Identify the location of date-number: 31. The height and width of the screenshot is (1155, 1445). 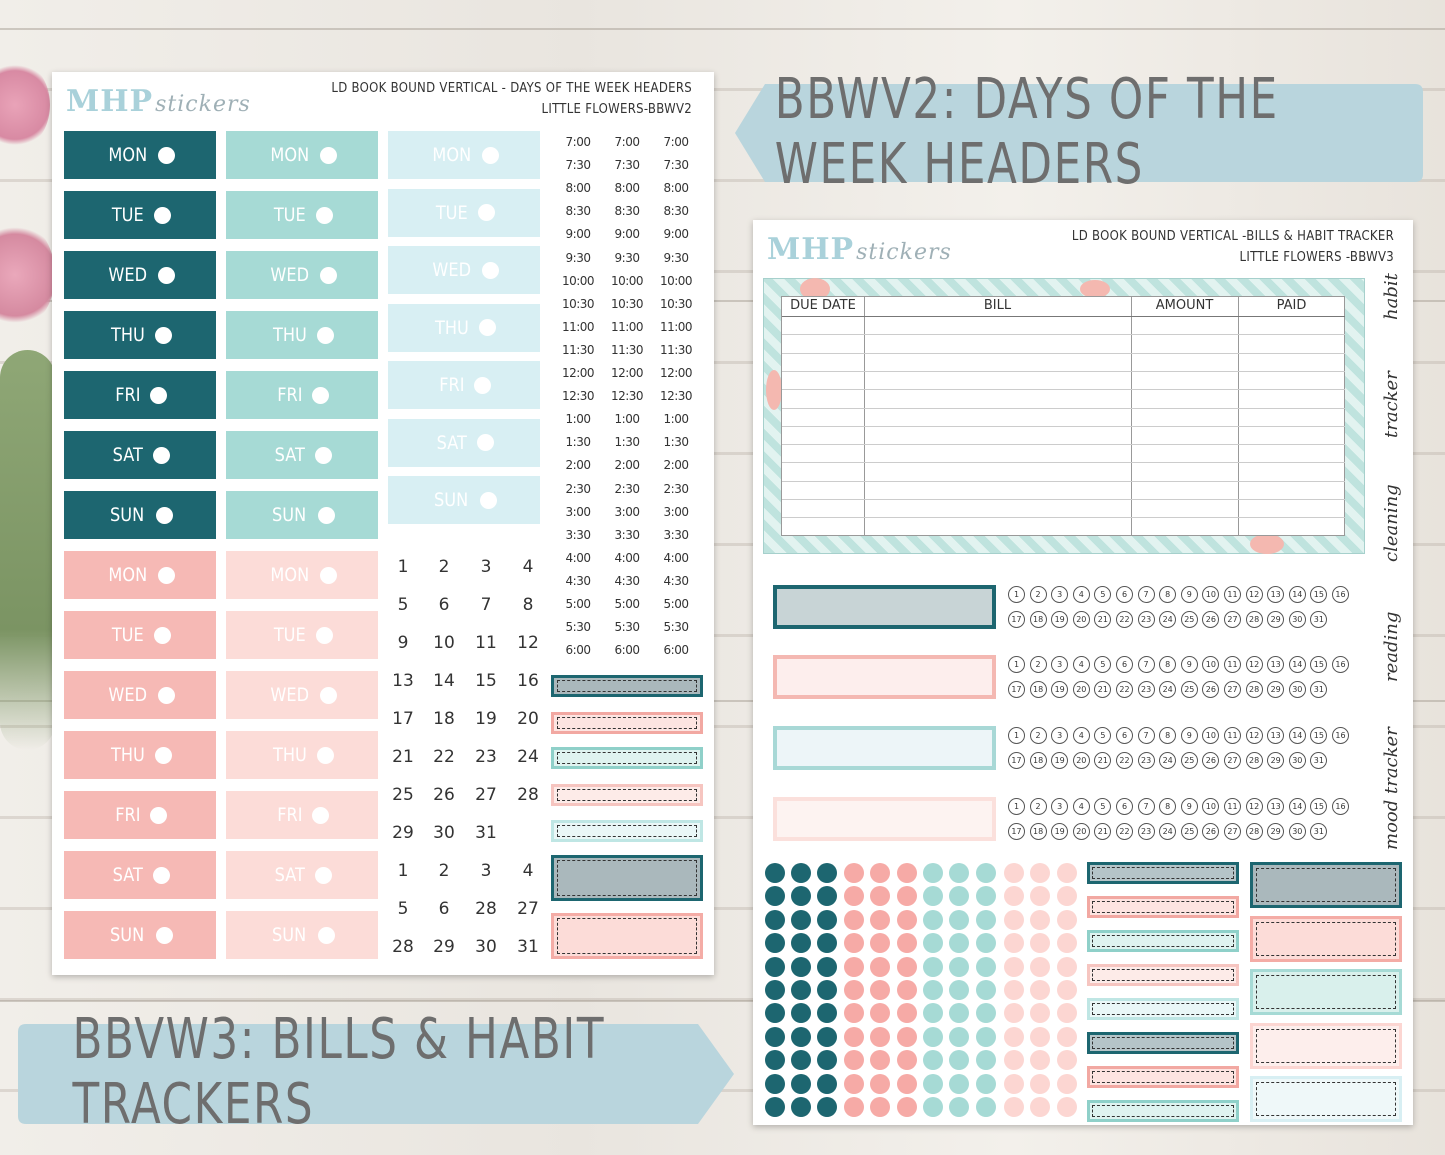
(528, 947).